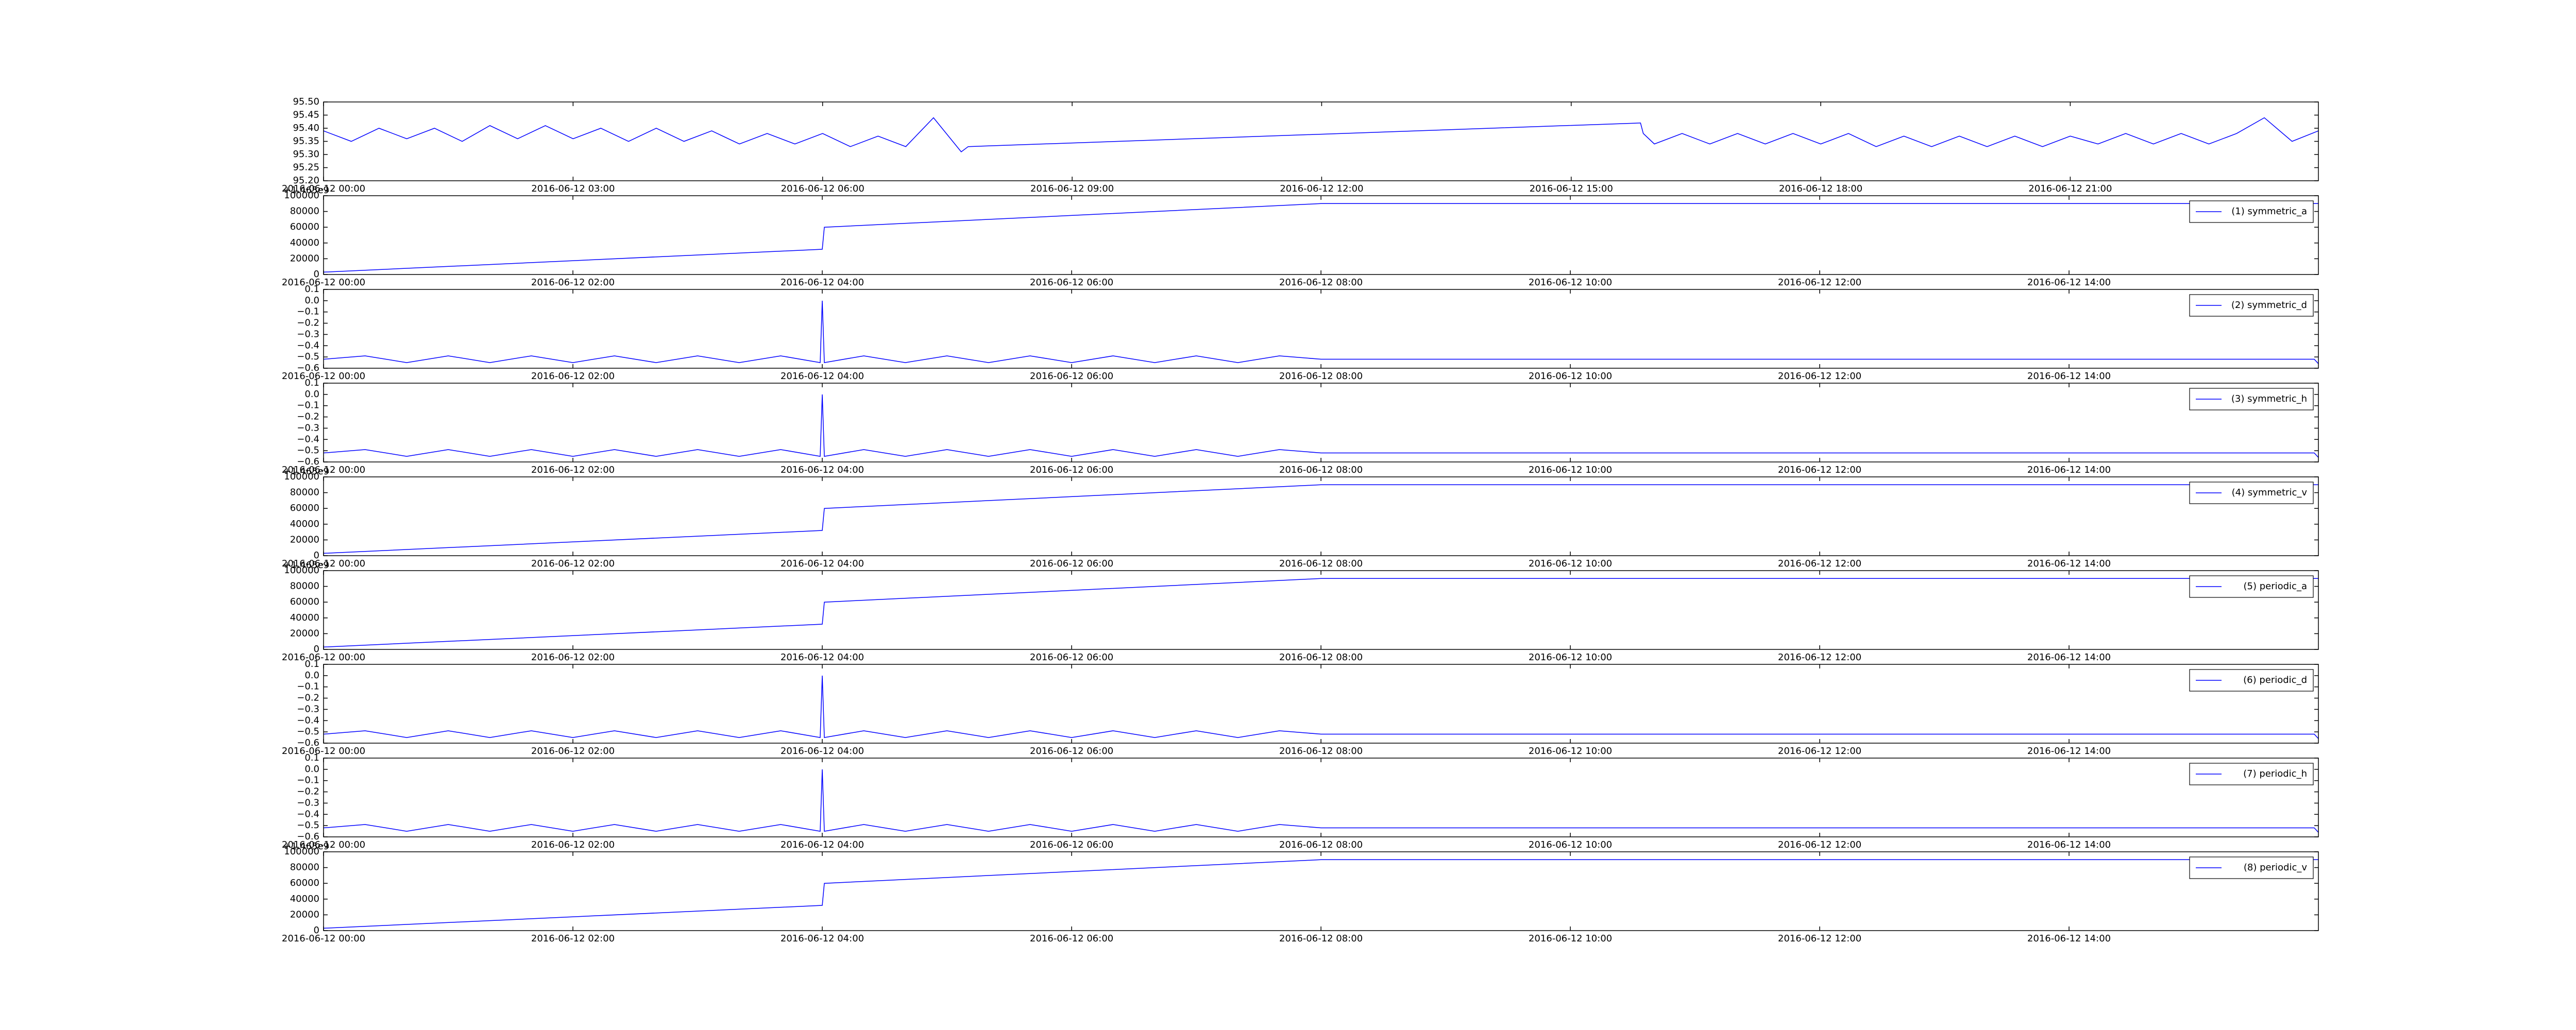 The height and width of the screenshot is (1030, 2576). I want to click on y-tick-label: 95.50, so click(306, 101).